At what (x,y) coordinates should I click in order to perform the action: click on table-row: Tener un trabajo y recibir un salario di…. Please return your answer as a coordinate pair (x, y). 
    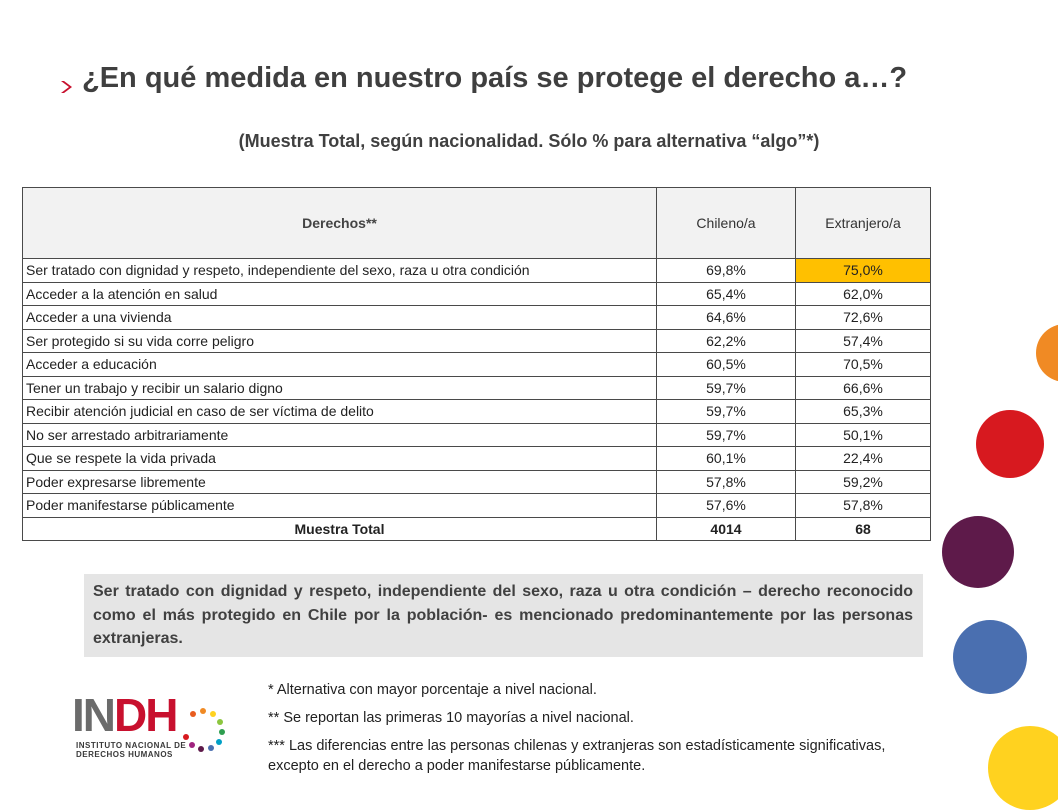
    Looking at the image, I should click on (476, 387).